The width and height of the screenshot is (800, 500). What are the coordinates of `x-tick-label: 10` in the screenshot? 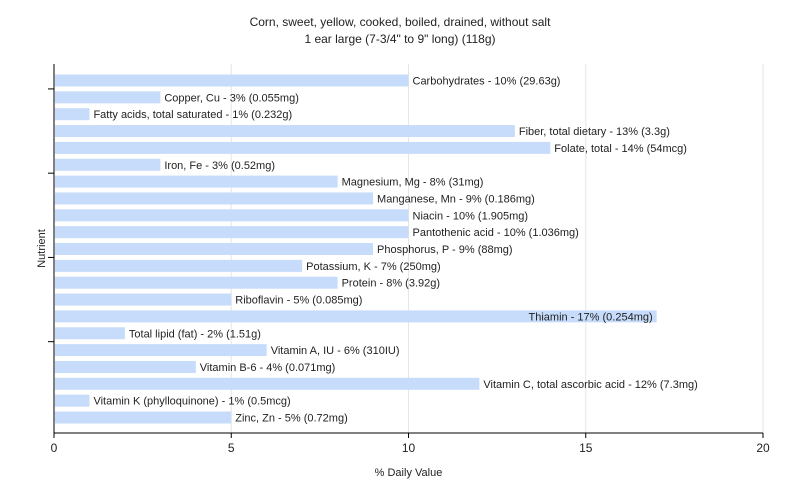 It's located at (409, 448).